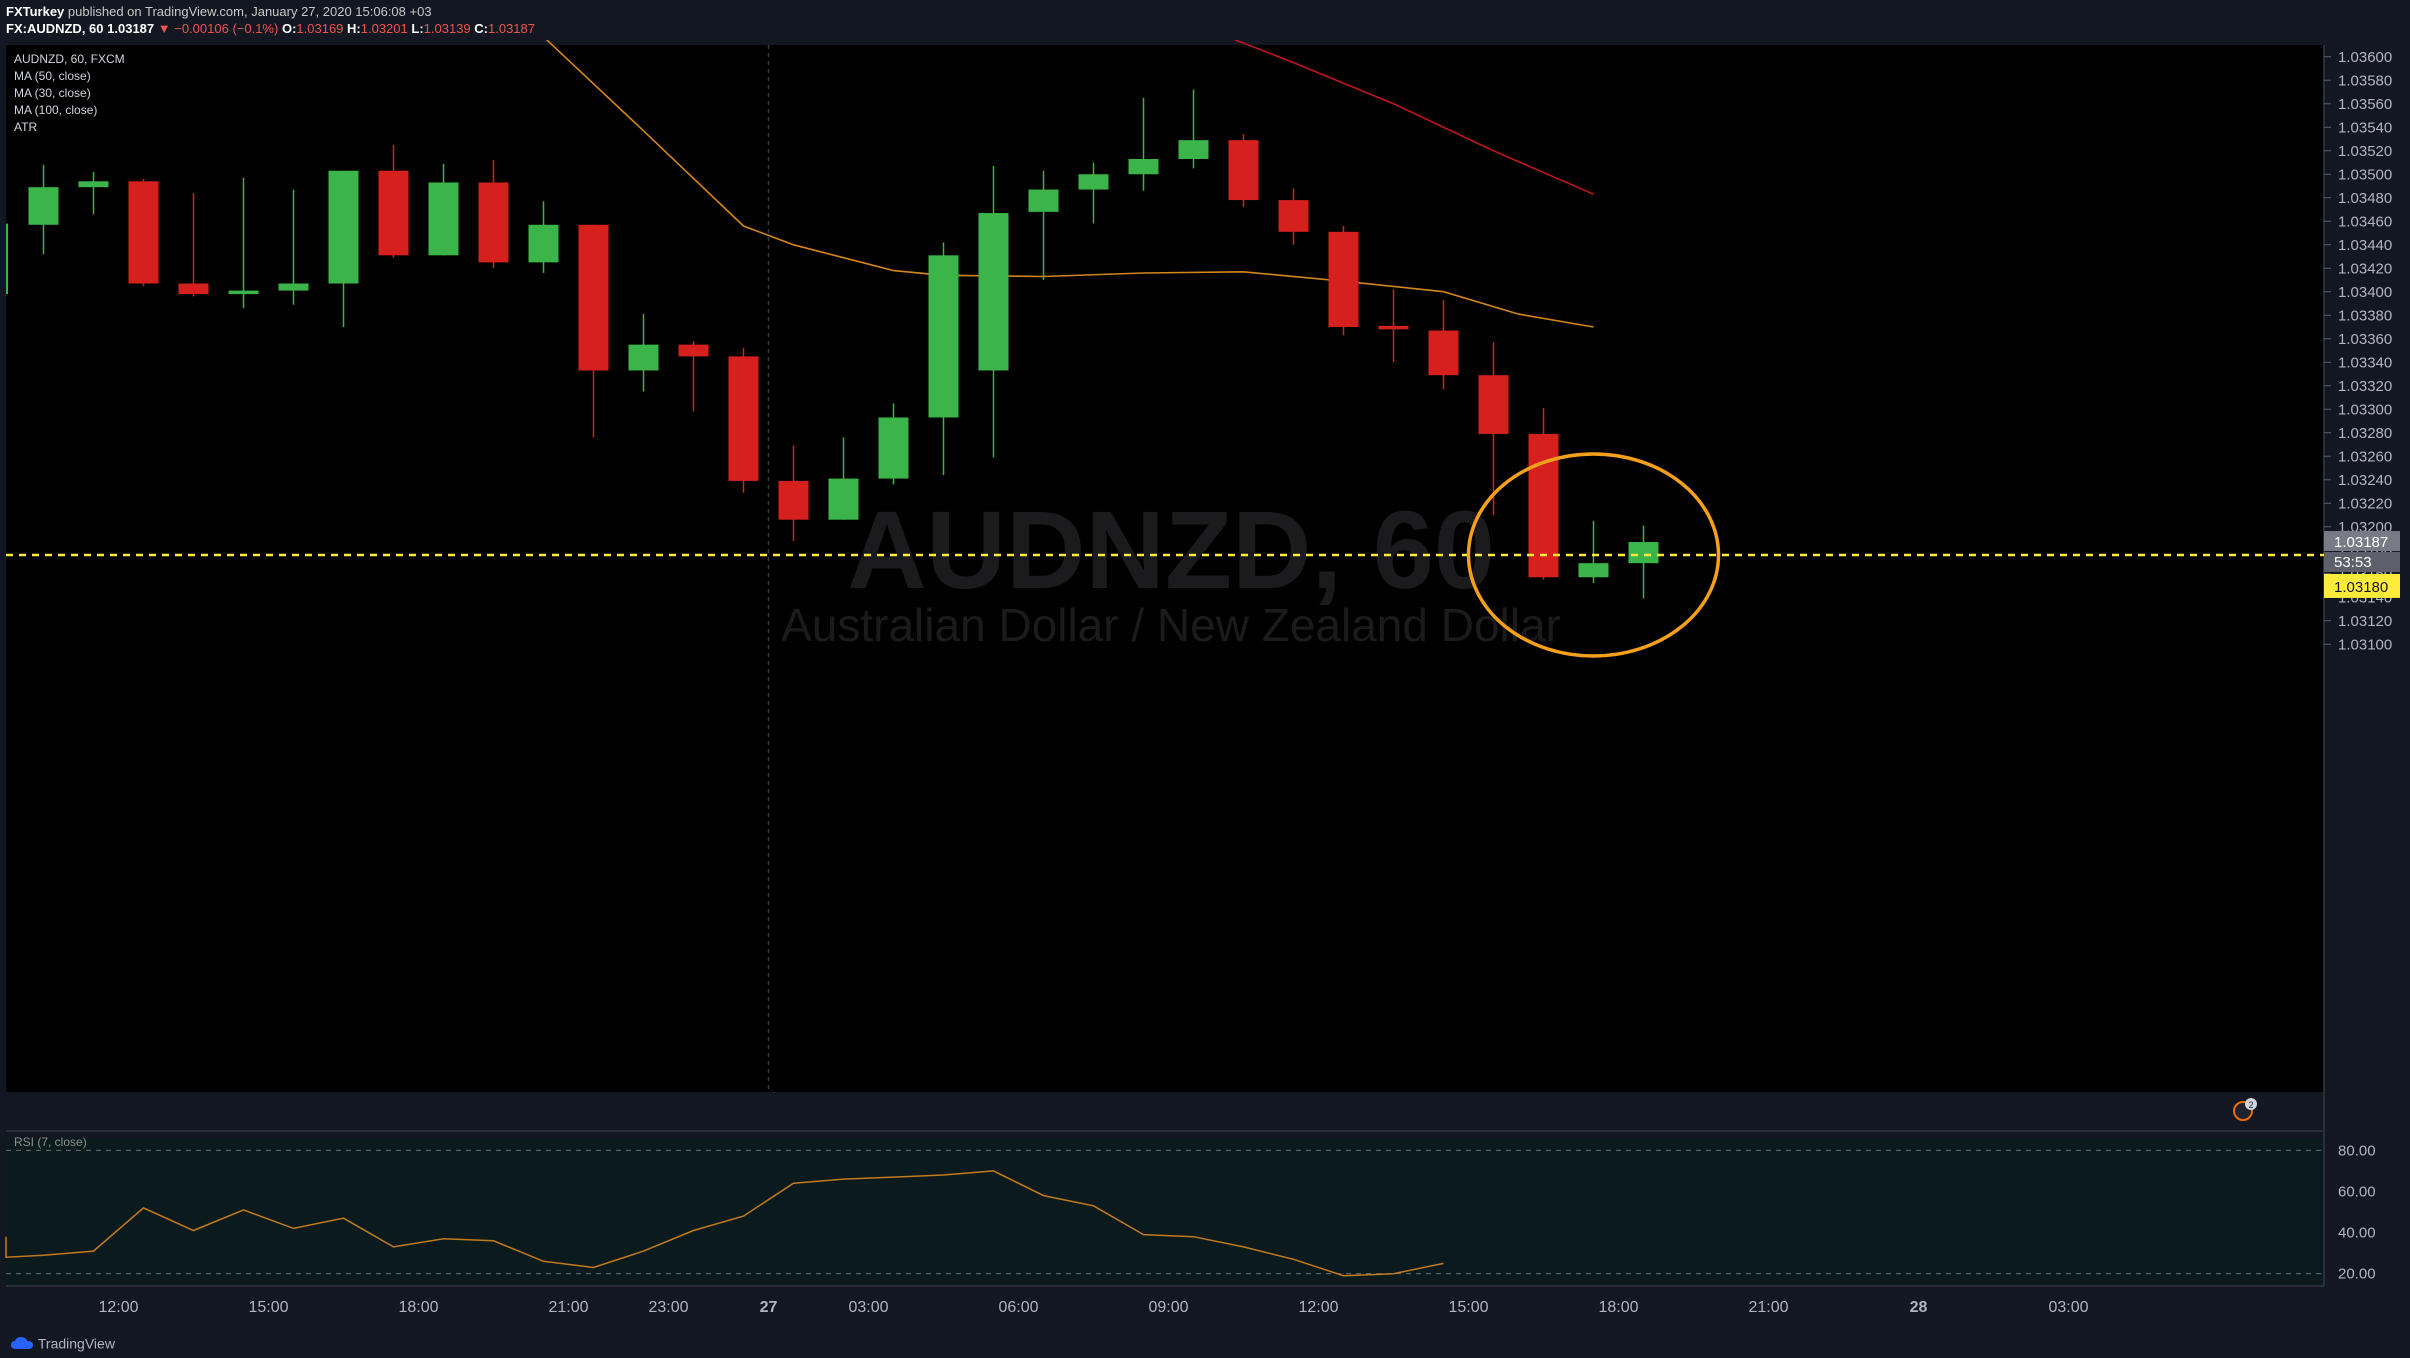 This screenshot has height=1358, width=2410. I want to click on current-price-badge, so click(2362, 541).